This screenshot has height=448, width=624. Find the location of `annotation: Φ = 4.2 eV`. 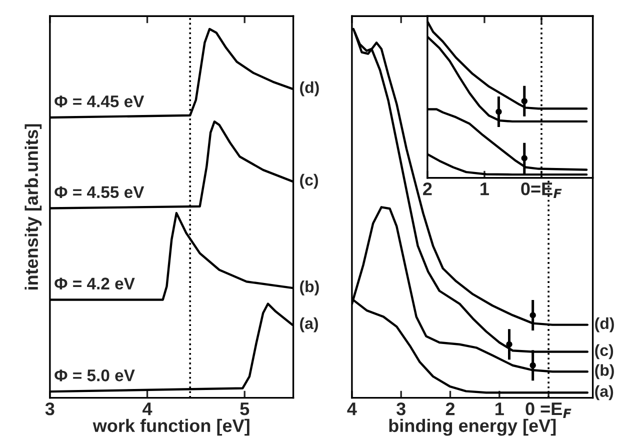

annotation: Φ = 4.2 eV is located at coordinates (94, 284).